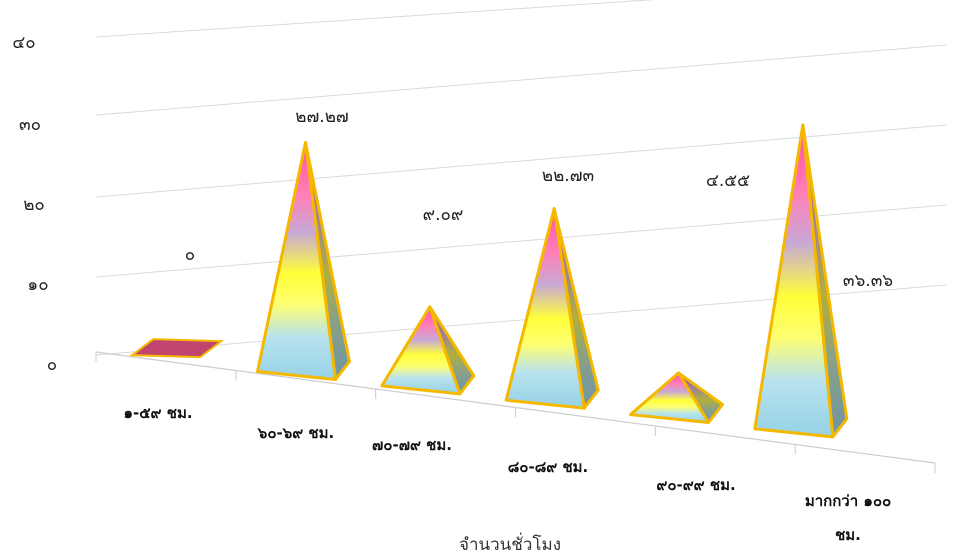 Image resolution: width=971 pixels, height=558 pixels. I want to click on data-label: ๒๒.๗๓, so click(568, 176).